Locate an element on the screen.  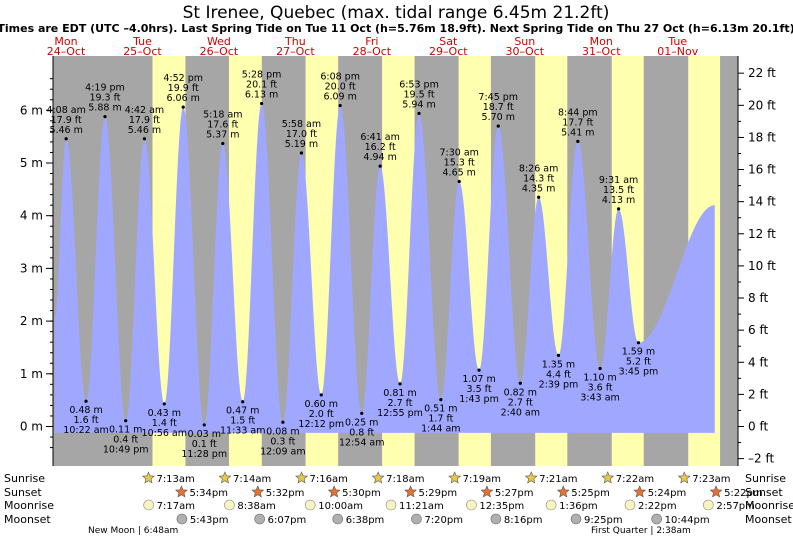
tide-height-ft-label: 17.7 ft is located at coordinates (577, 122).